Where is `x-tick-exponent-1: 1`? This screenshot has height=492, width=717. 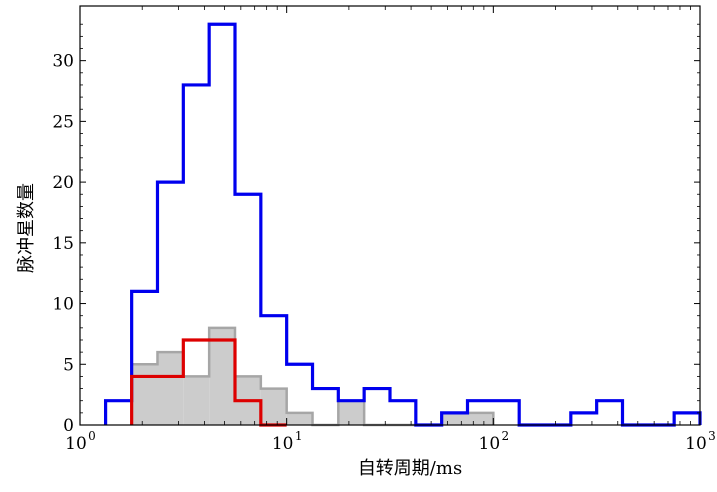 x-tick-exponent-1: 1 is located at coordinates (299, 436).